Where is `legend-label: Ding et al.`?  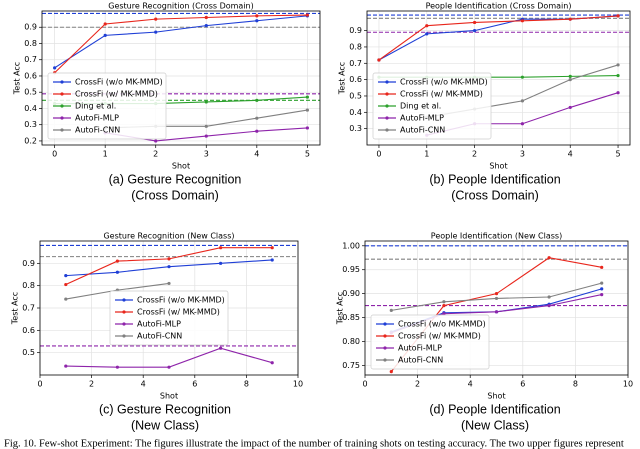
legend-label: Ding et al. is located at coordinates (95, 106).